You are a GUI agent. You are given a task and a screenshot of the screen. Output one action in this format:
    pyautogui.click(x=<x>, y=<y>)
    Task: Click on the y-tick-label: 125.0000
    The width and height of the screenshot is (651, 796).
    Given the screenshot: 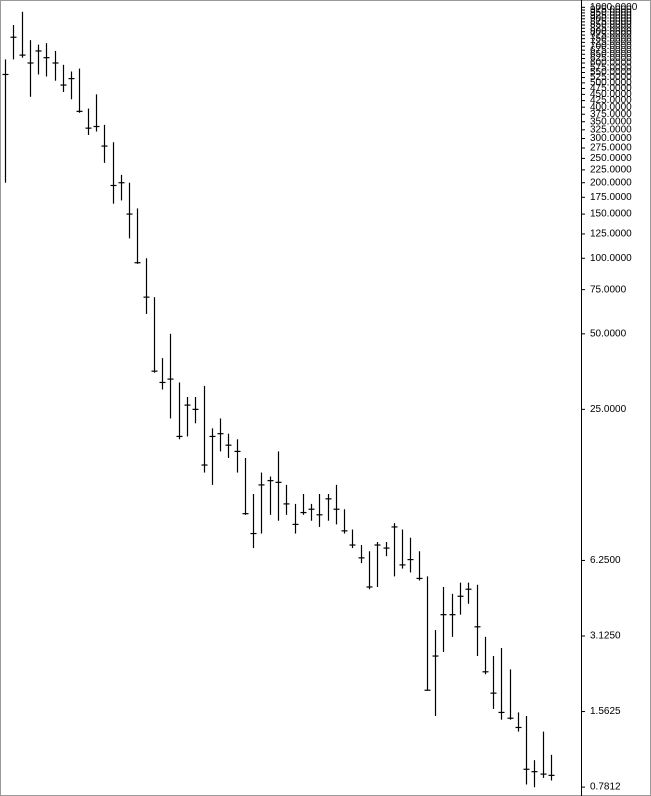 What is the action you would take?
    pyautogui.click(x=611, y=234)
    